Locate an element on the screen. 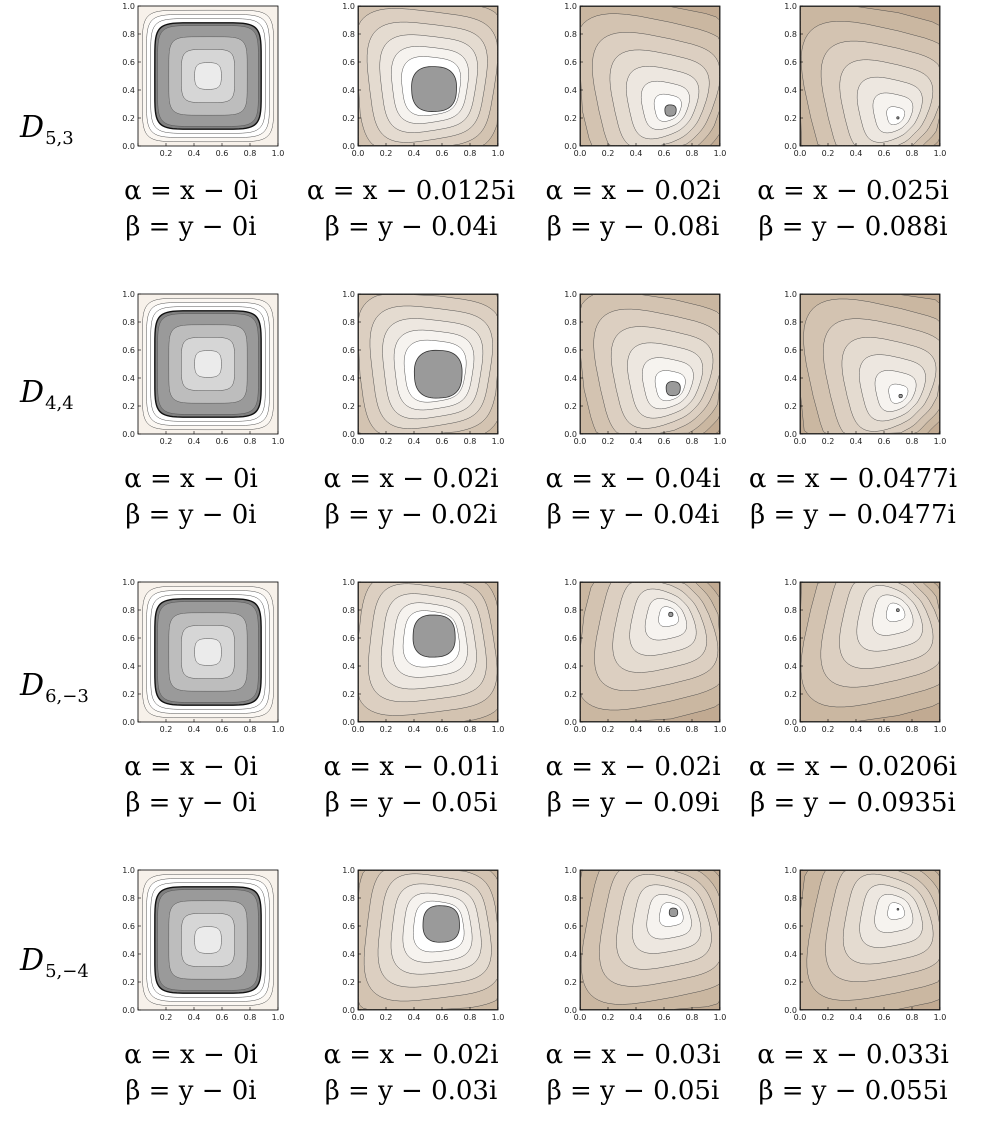  alpha-caption: α = x − 0.033i is located at coordinates (853, 1055).